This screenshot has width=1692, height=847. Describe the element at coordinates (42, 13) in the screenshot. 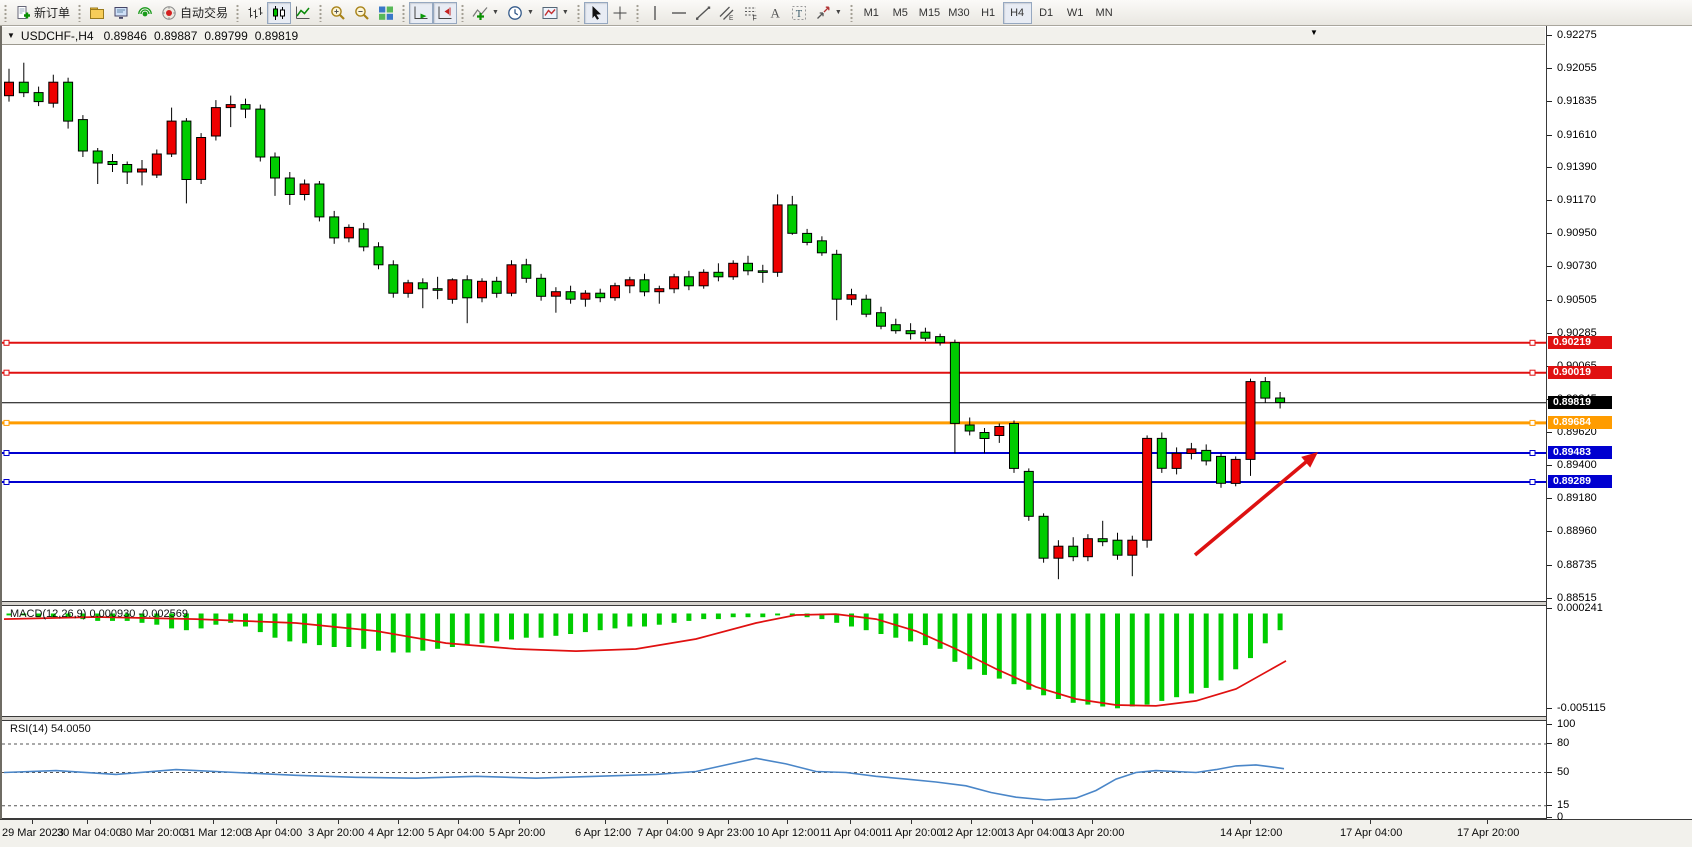

I see `new-order-button: 新订单` at that location.